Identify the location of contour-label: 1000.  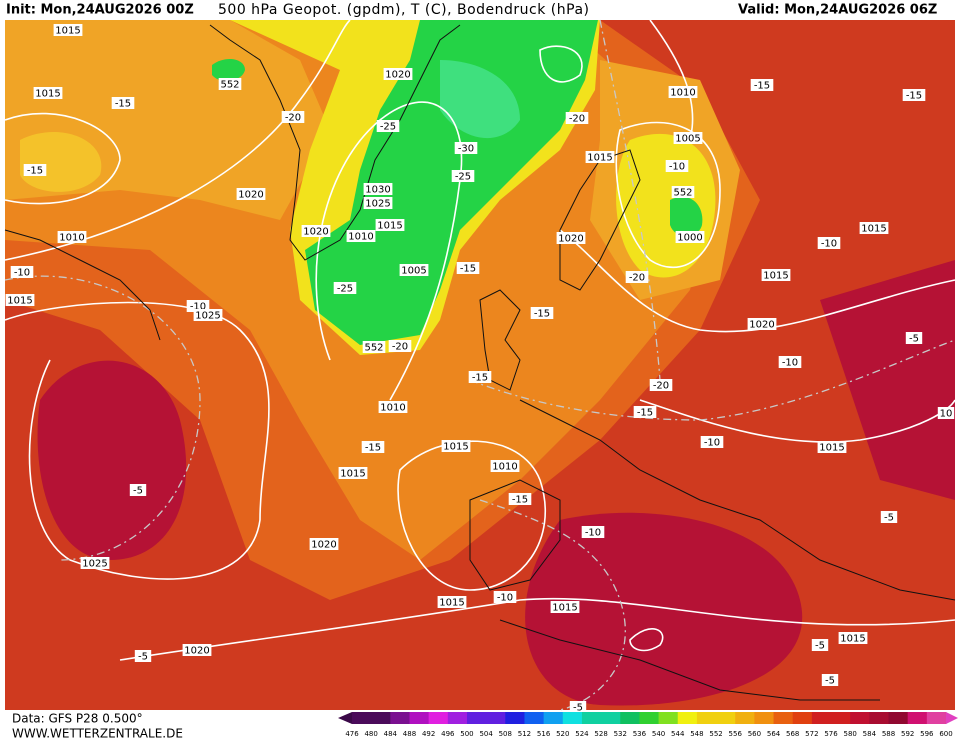
(689, 238).